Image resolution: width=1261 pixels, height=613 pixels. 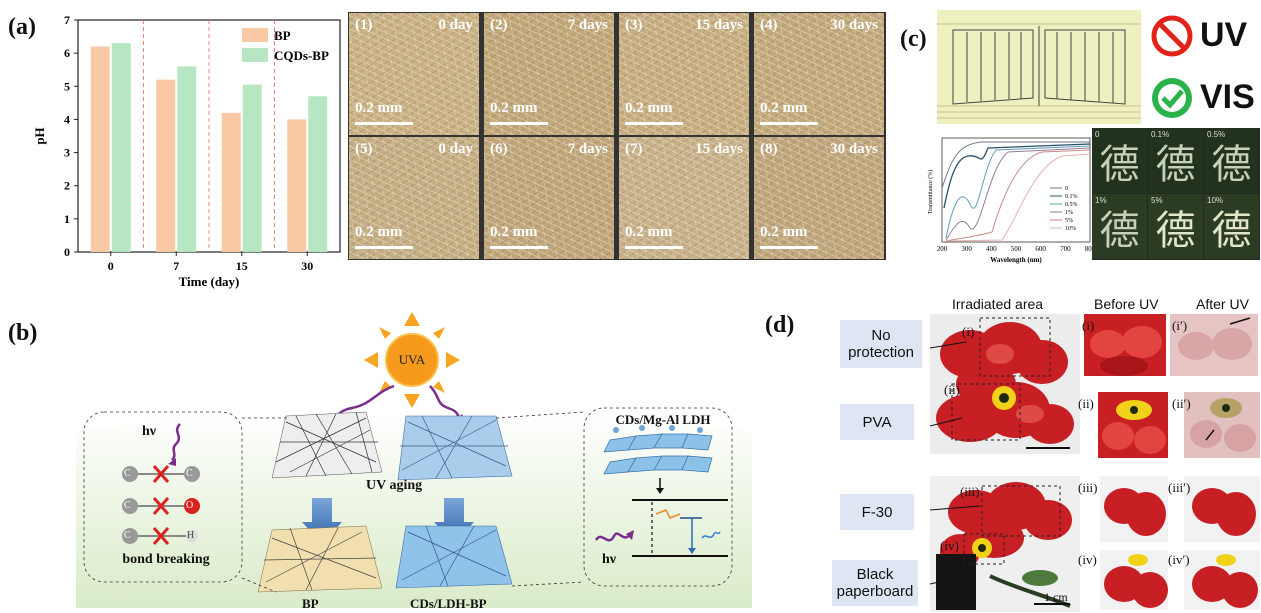 What do you see at coordinates (1133, 425) in the screenshot?
I see `before-uv-ii` at bounding box center [1133, 425].